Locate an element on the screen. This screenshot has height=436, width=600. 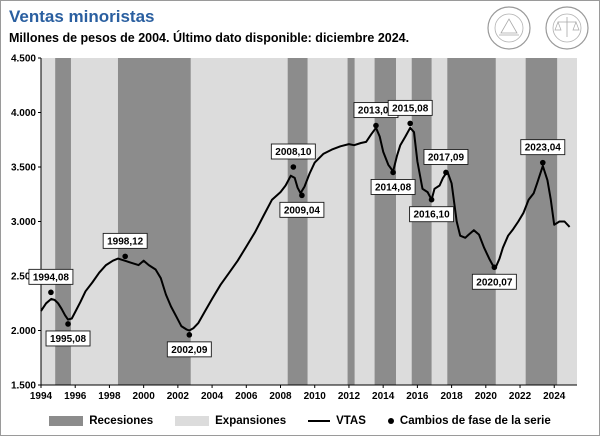
callout-label: 2014,08 is located at coordinates (393, 187).